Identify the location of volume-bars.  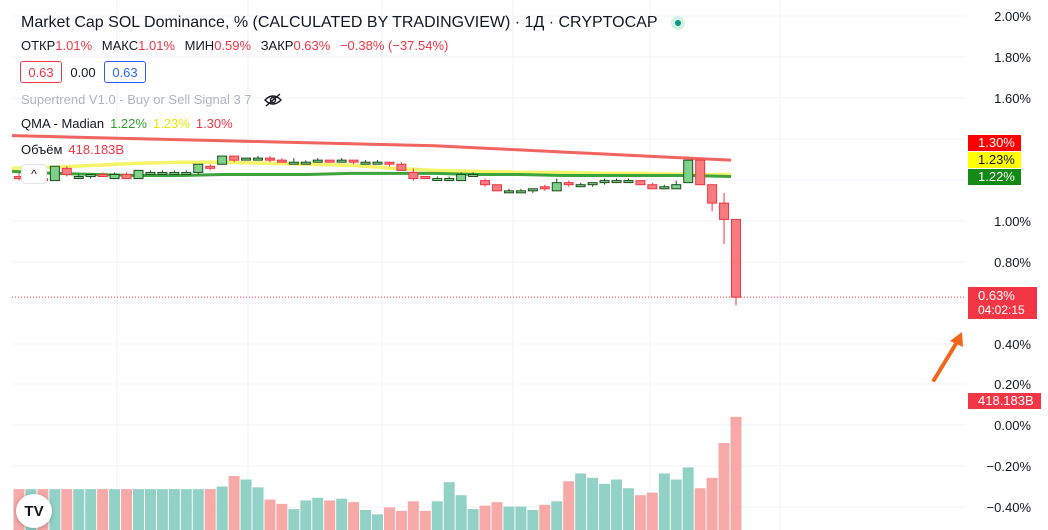
(377, 473).